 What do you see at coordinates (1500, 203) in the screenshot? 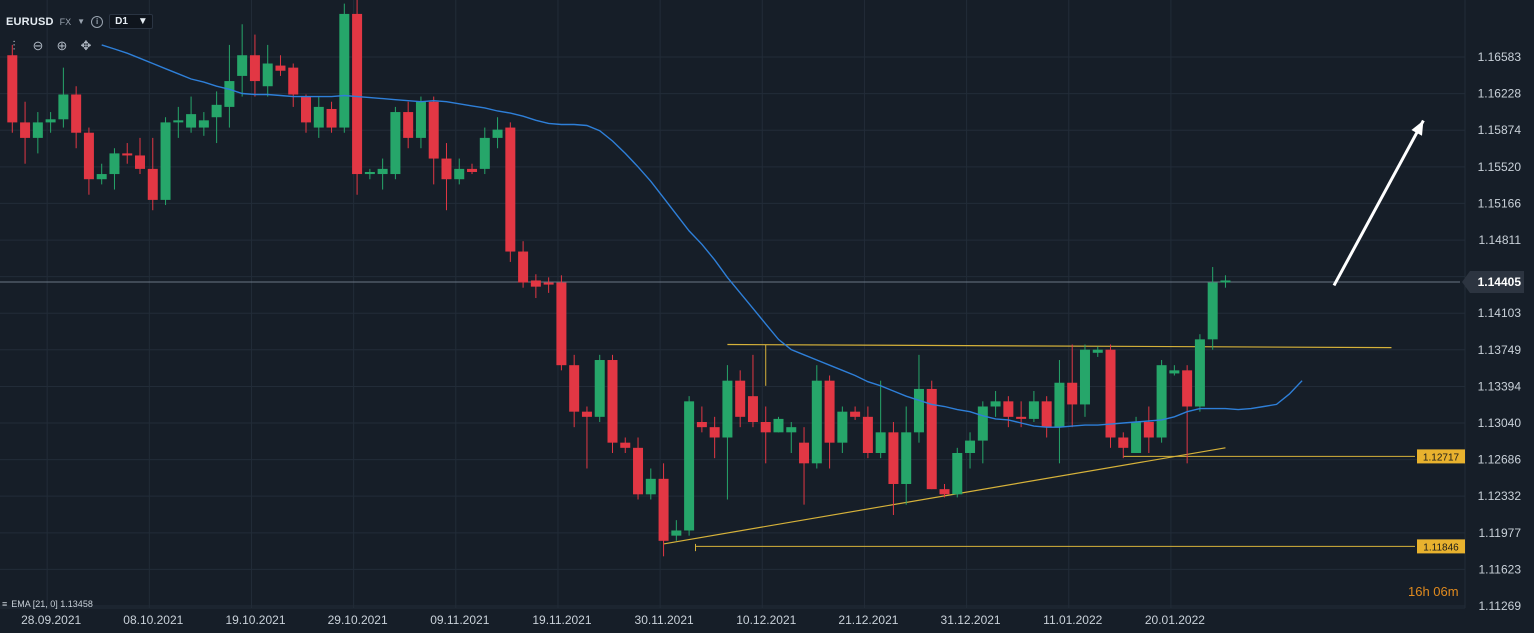
I see `y-tick-label: 1.15166` at bounding box center [1500, 203].